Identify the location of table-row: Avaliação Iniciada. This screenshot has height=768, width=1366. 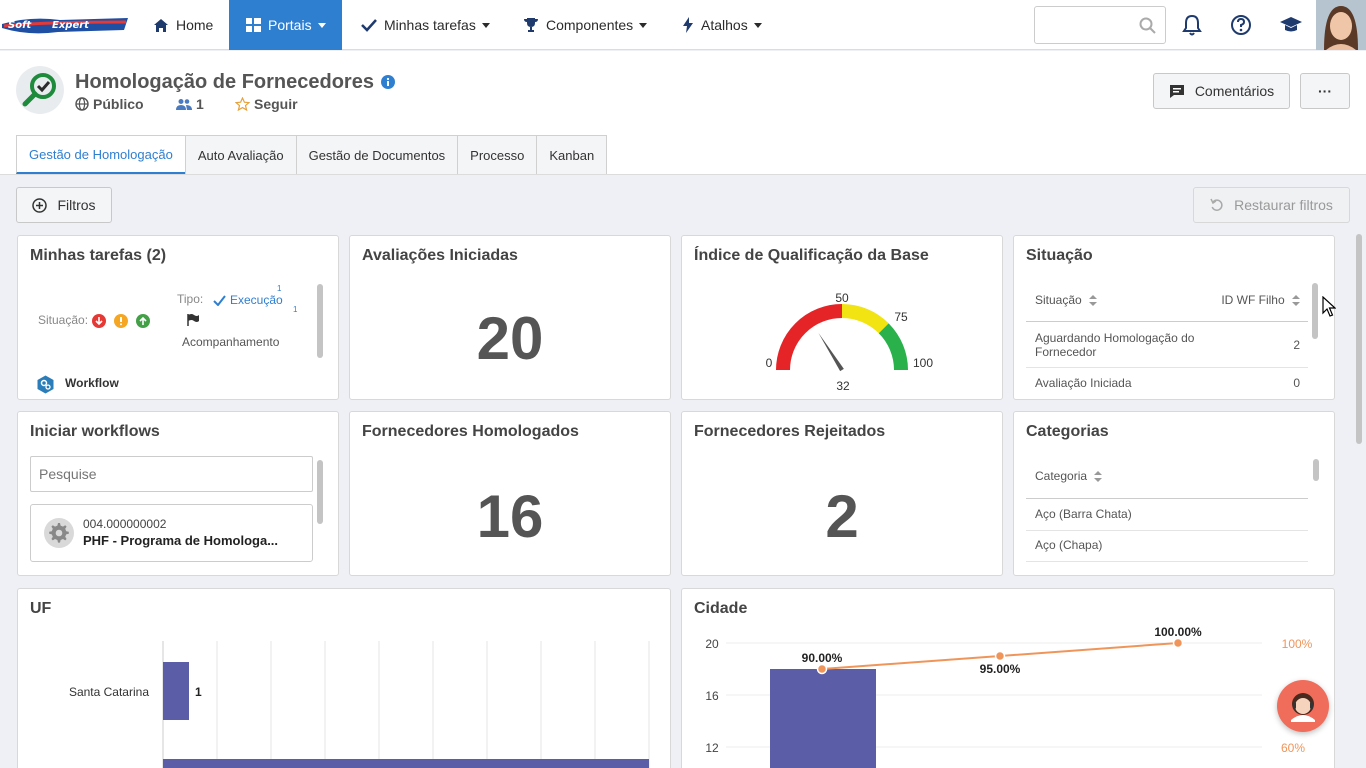
(1083, 383).